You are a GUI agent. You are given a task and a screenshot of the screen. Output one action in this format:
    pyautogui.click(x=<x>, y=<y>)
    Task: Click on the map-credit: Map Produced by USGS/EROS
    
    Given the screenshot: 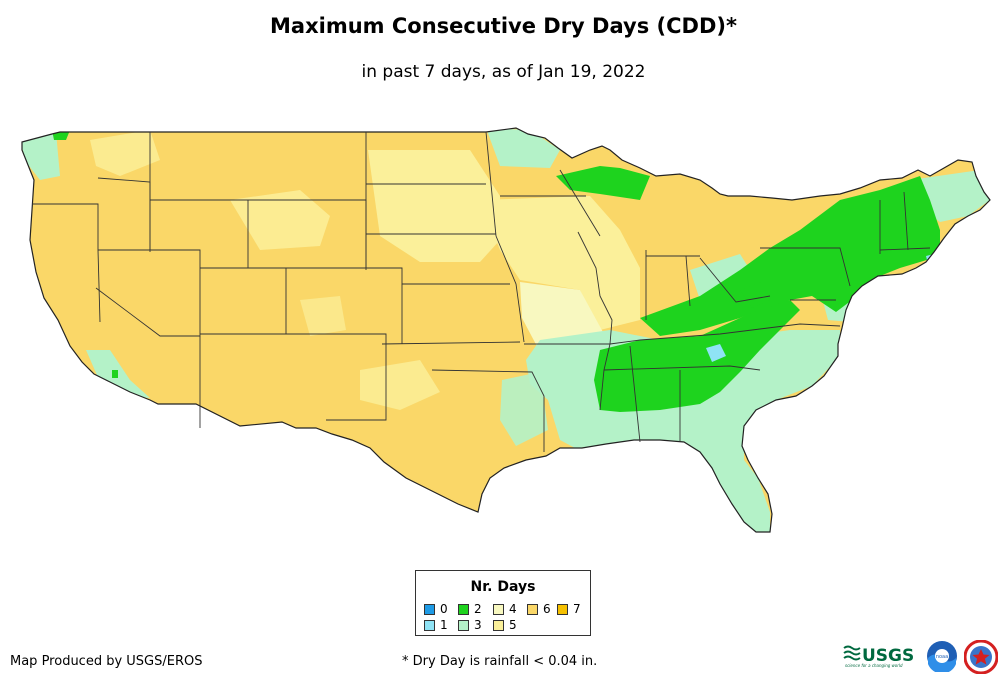 What is the action you would take?
    pyautogui.click(x=106, y=661)
    